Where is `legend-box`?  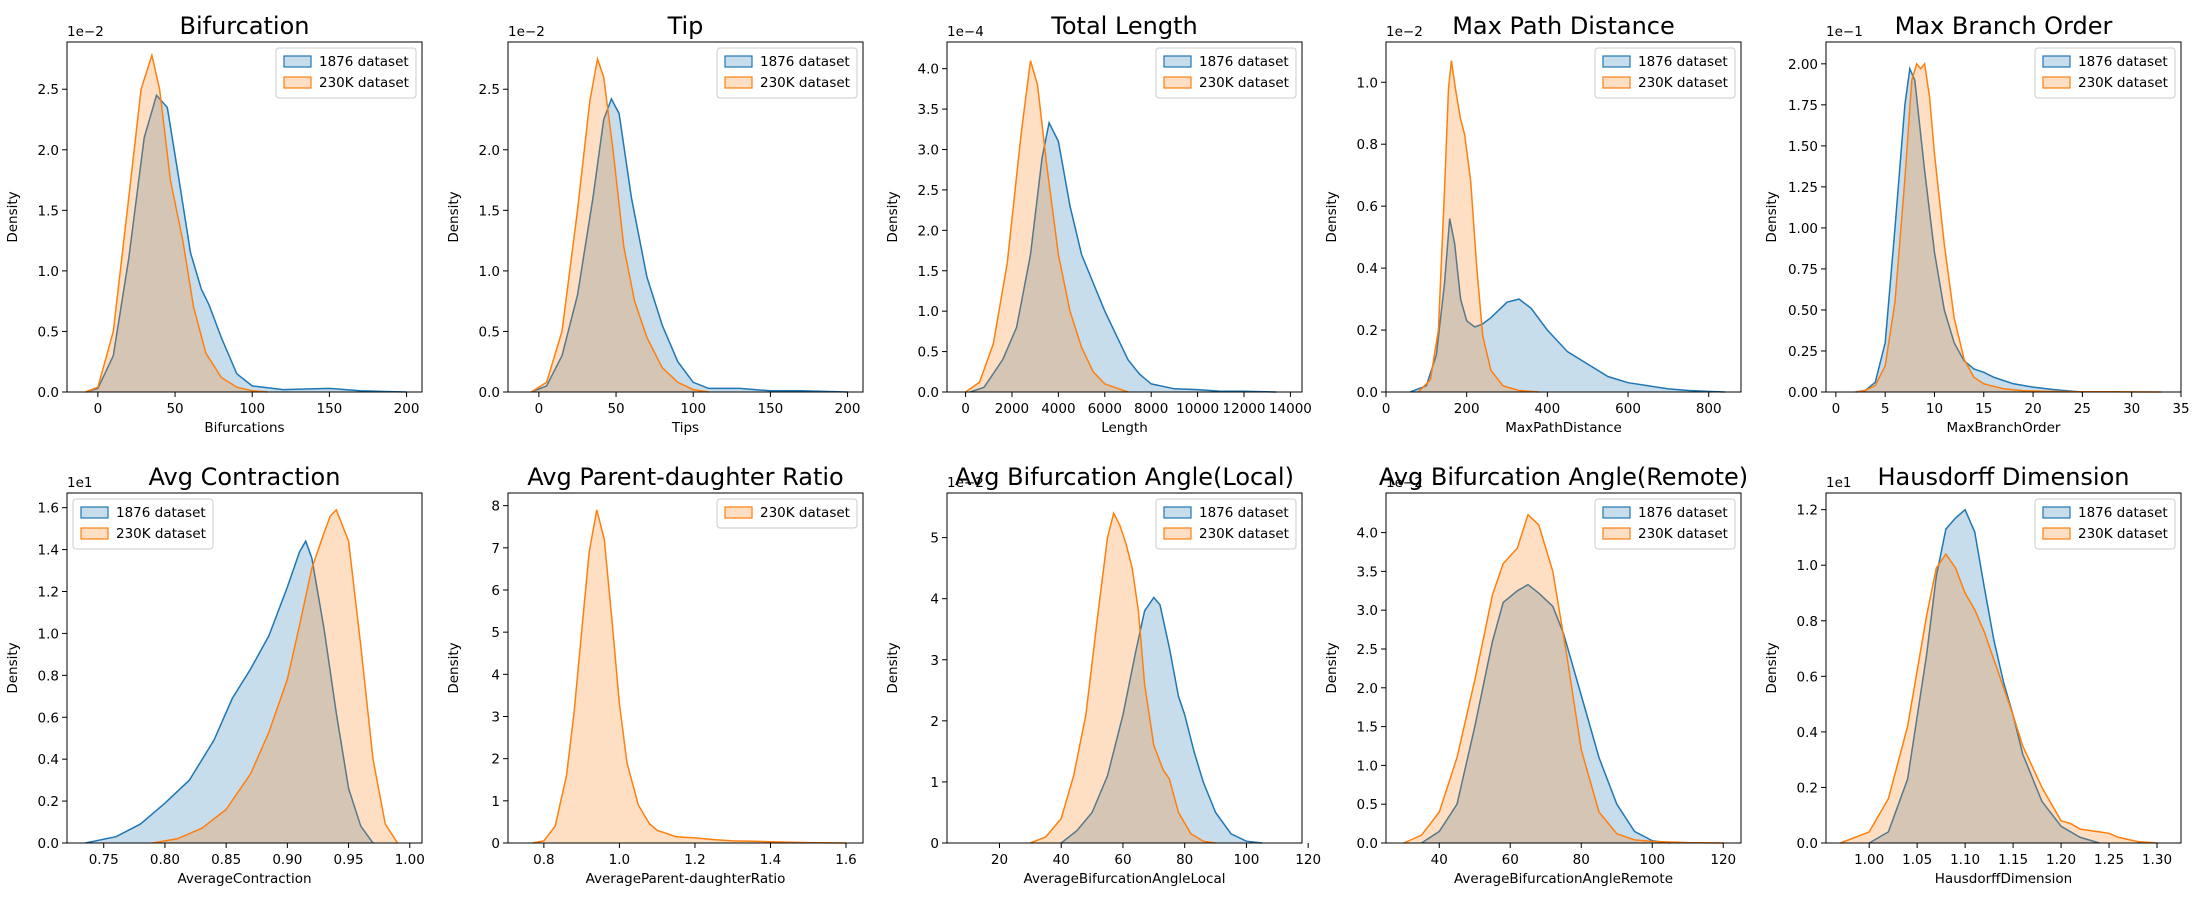 legend-box is located at coordinates (787, 513).